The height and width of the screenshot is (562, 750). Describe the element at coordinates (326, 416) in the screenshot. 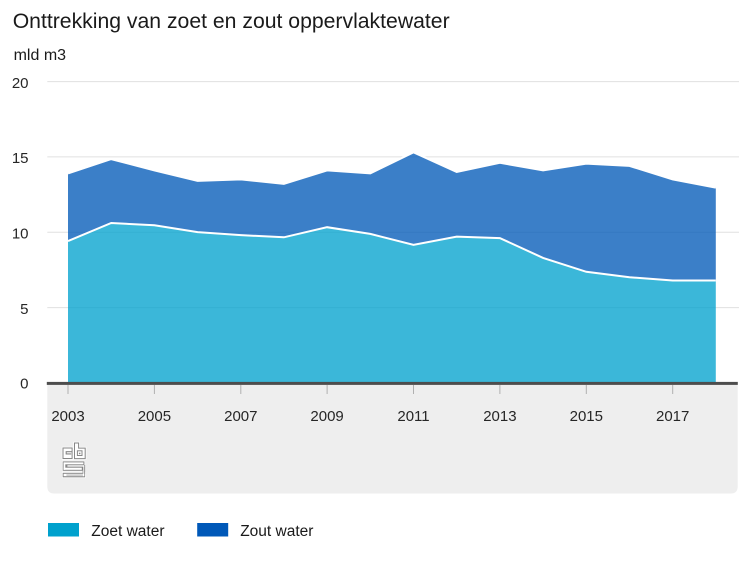

I see `svg-text: 2009` at that location.